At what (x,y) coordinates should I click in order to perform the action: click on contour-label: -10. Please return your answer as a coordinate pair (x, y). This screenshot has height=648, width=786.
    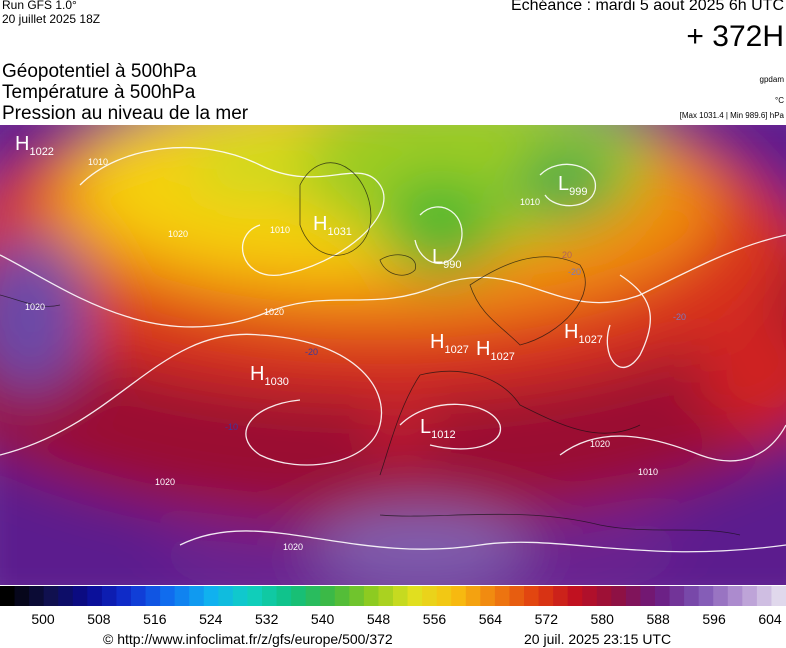
    Looking at the image, I should click on (231, 427).